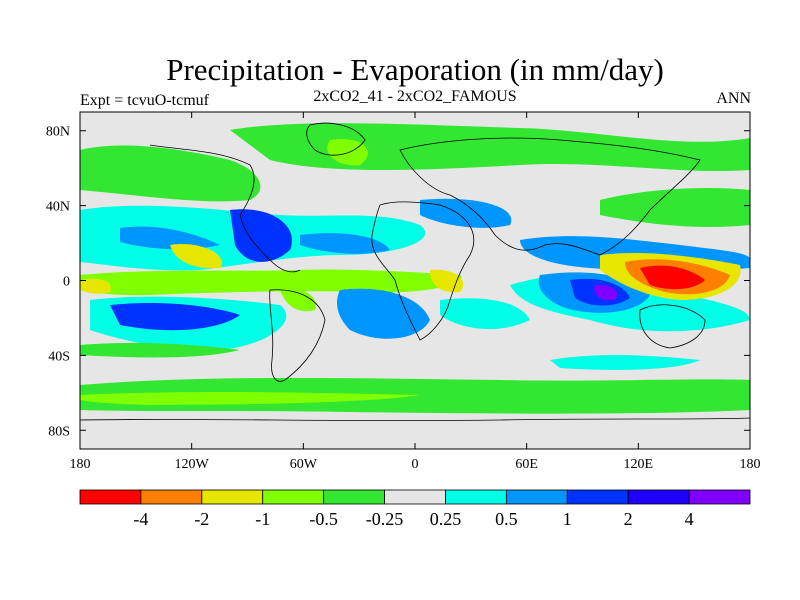 The width and height of the screenshot is (800, 600). Describe the element at coordinates (304, 464) in the screenshot. I see `lon-tick-label: 60W` at that location.